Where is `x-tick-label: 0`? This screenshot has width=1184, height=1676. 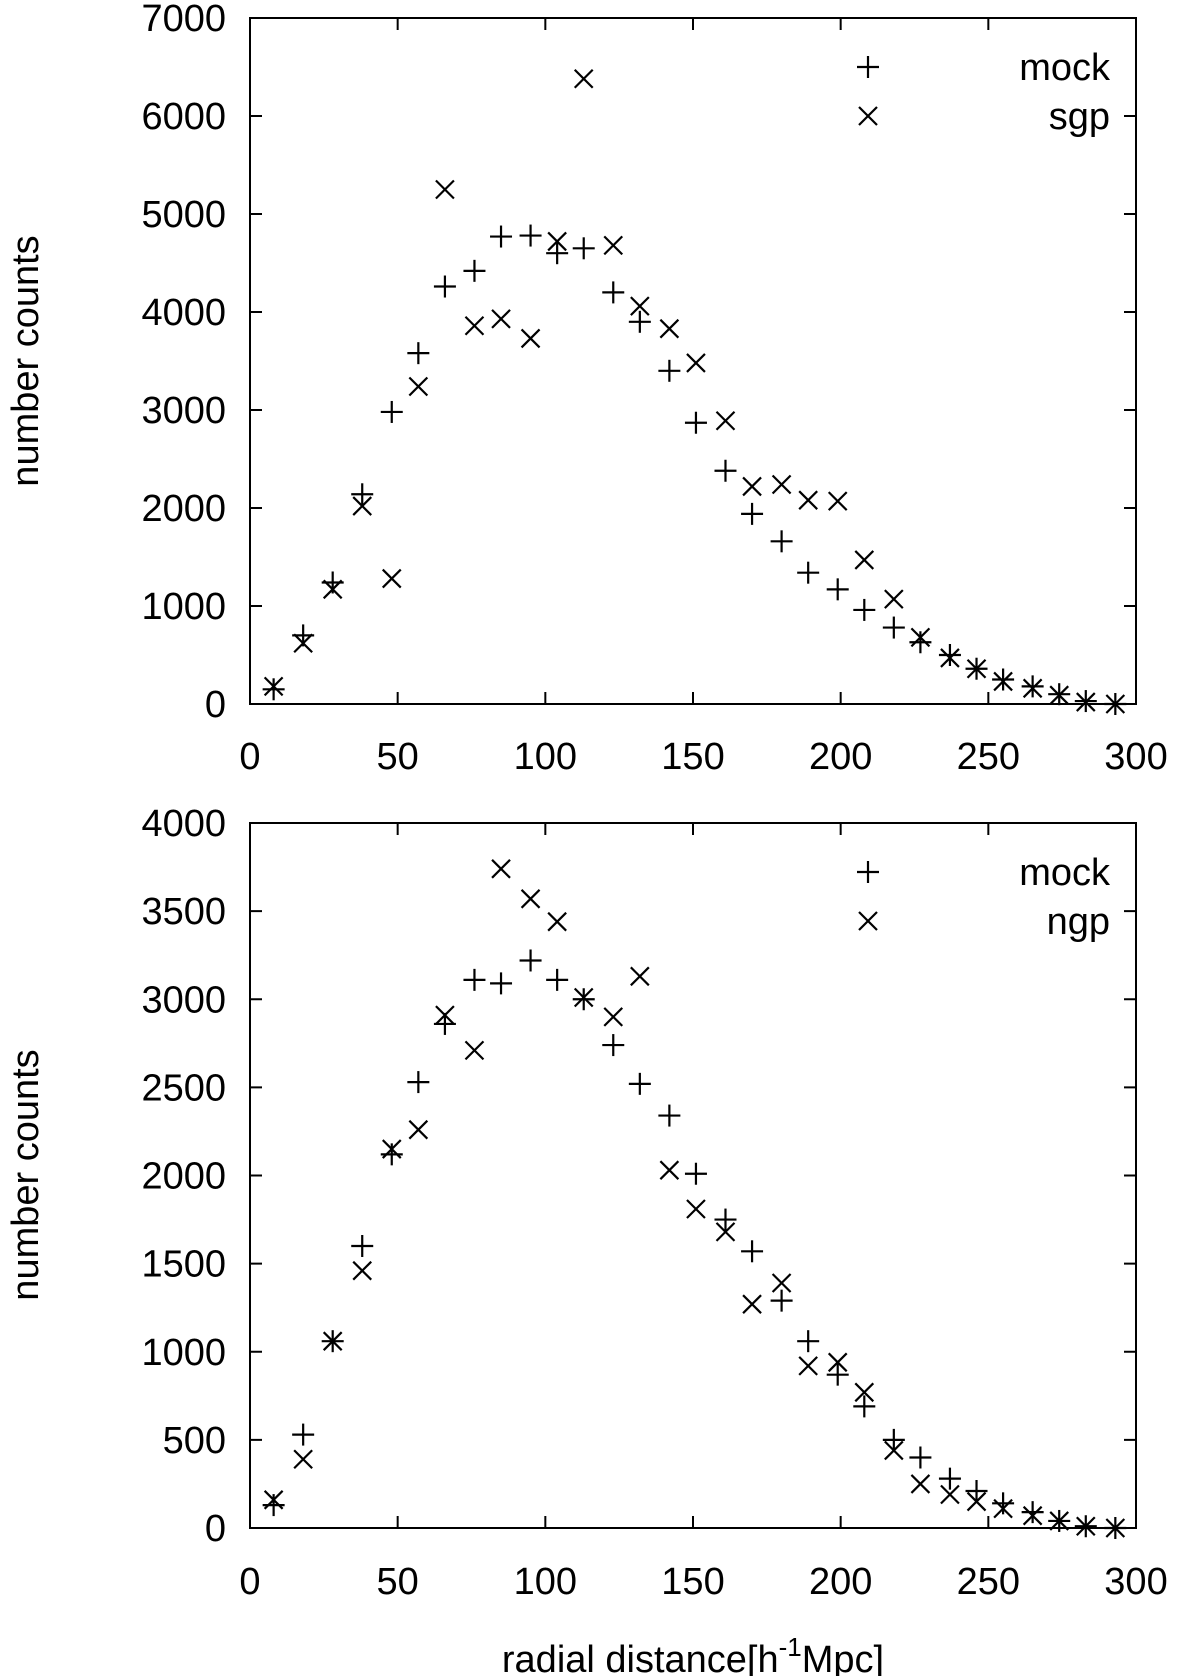 x-tick-label: 0 is located at coordinates (249, 757).